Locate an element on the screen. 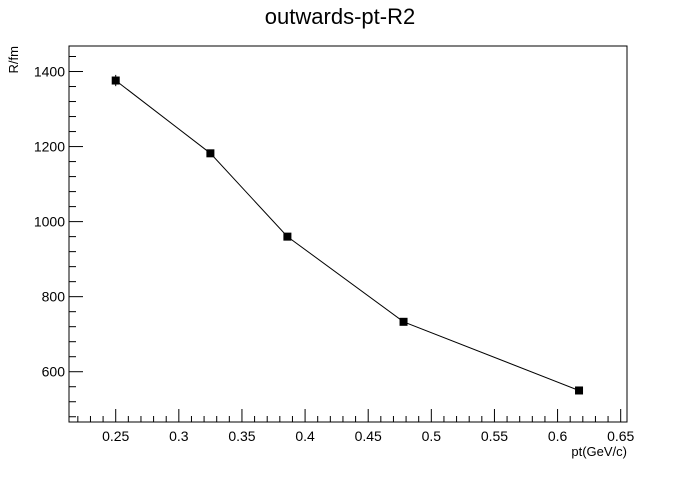  x-tick-label: 0.6 is located at coordinates (558, 436).